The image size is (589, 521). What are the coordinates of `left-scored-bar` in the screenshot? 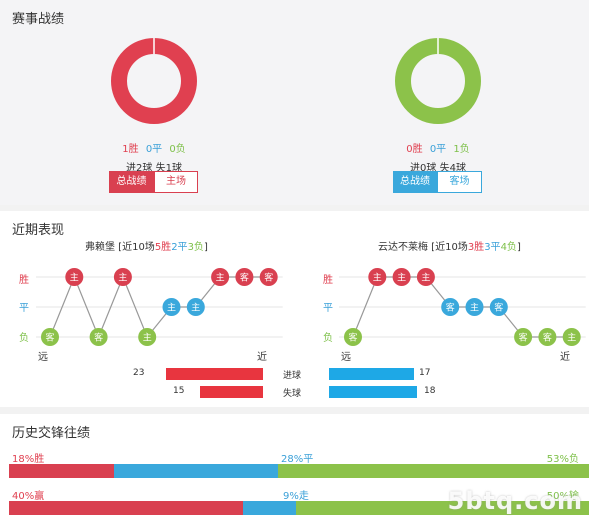 It's located at (214, 374).